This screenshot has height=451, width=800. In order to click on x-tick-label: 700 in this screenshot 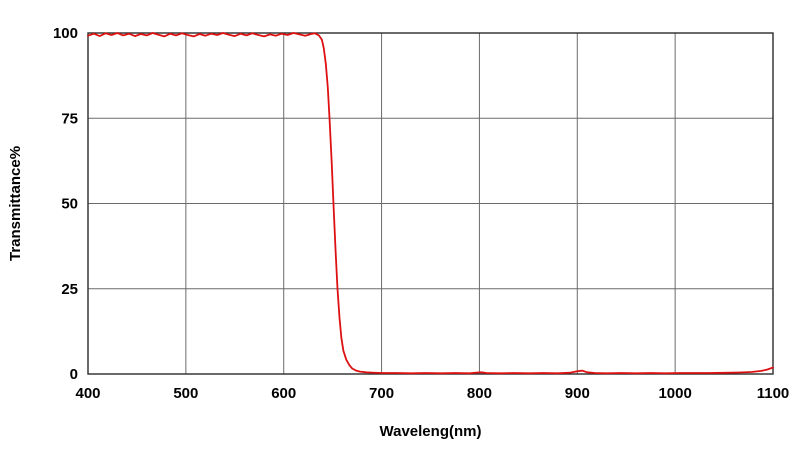, I will do `click(381, 393)`.